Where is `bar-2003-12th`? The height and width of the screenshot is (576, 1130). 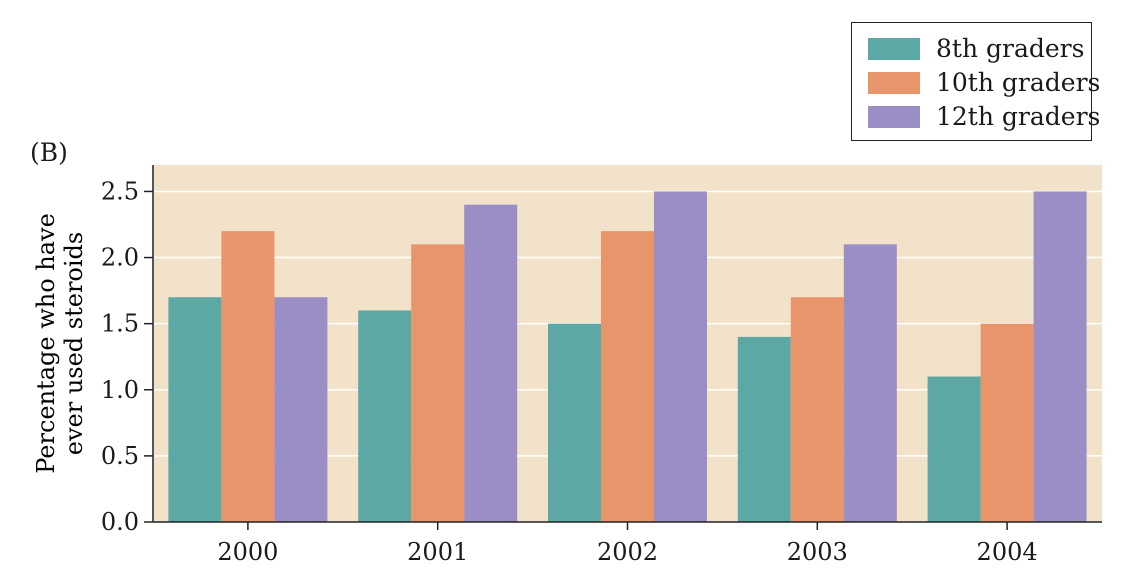 bar-2003-12th is located at coordinates (870, 383).